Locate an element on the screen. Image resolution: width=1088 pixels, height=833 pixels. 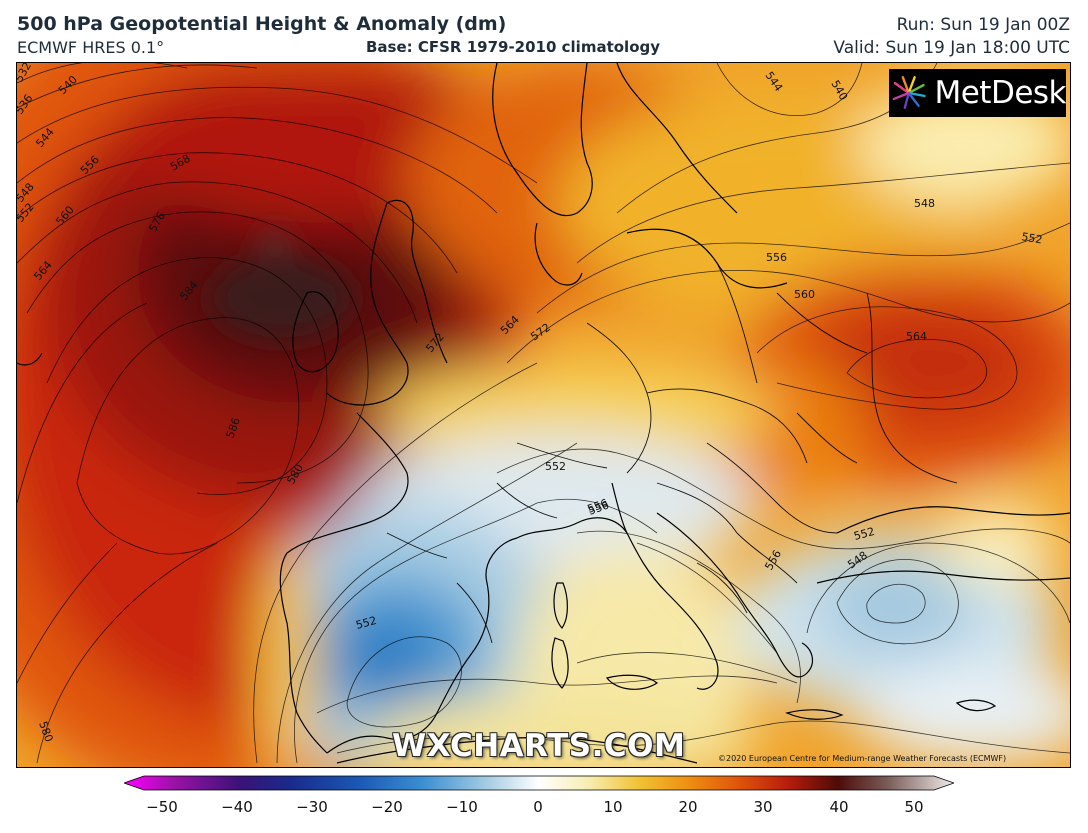
colorbar-tick: 0 is located at coordinates (538, 807).